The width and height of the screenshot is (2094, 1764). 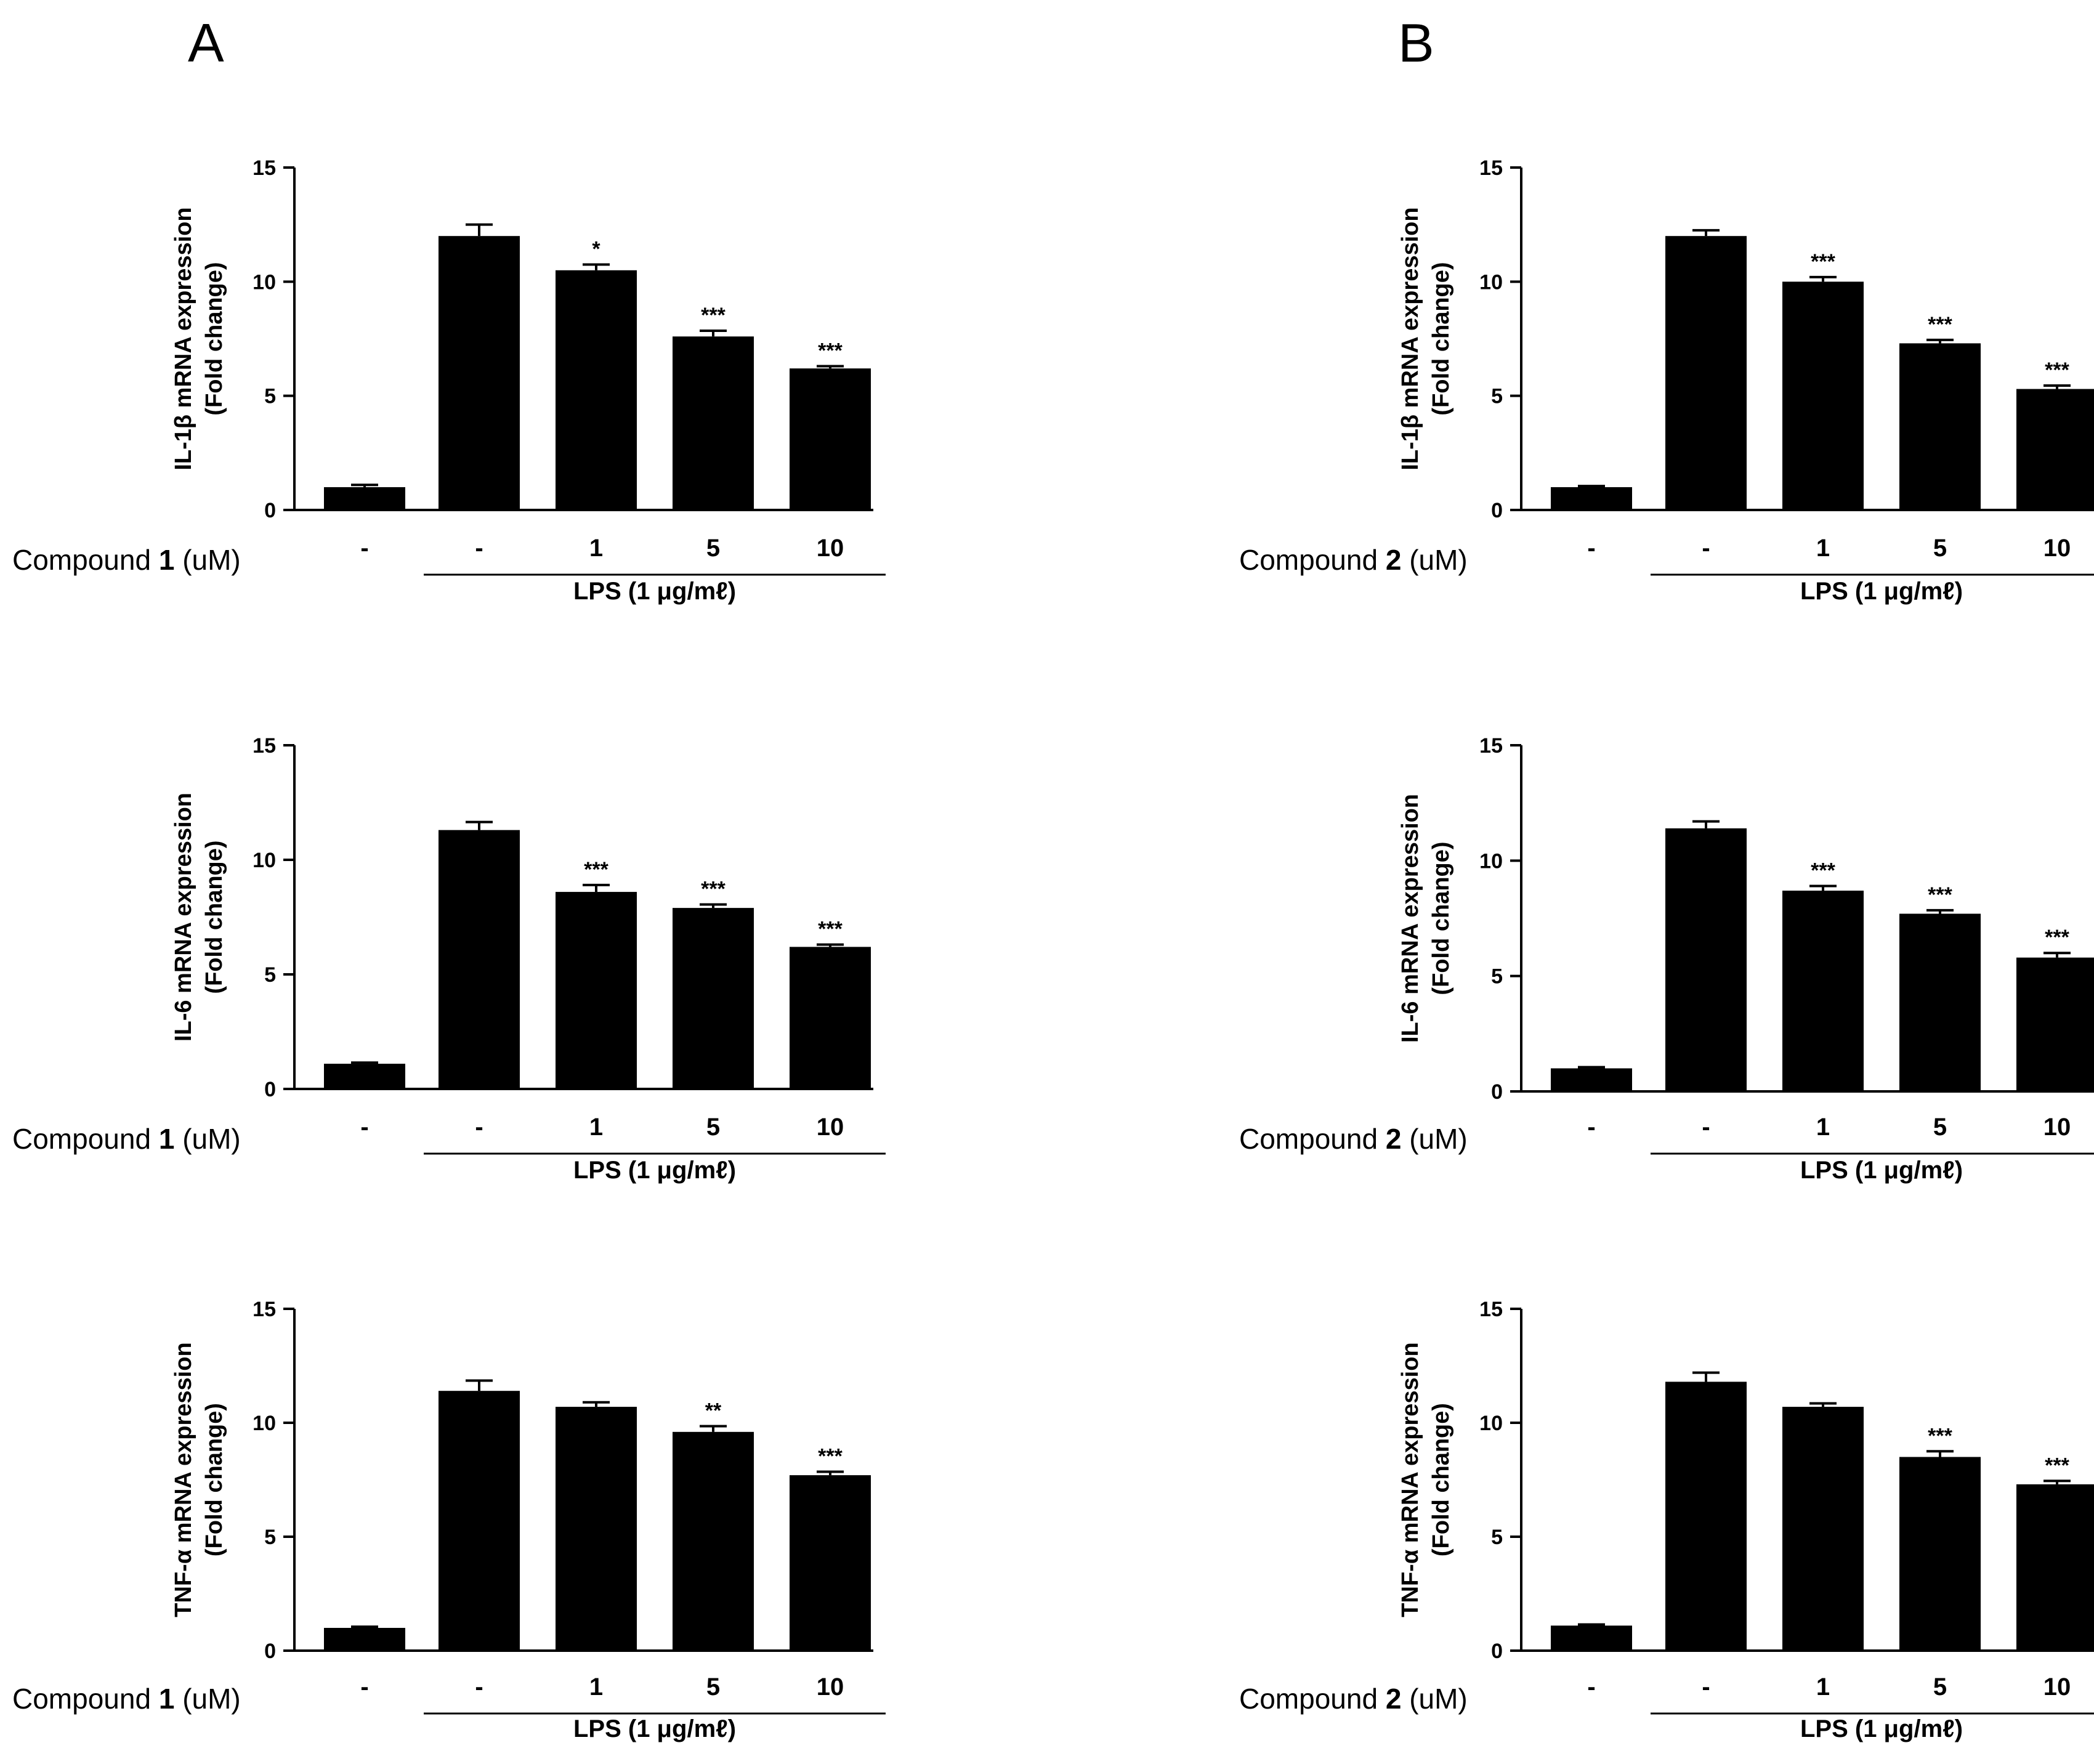 I want to click on compound-row-label: Compound 1 (uM), so click(x=126, y=1699).